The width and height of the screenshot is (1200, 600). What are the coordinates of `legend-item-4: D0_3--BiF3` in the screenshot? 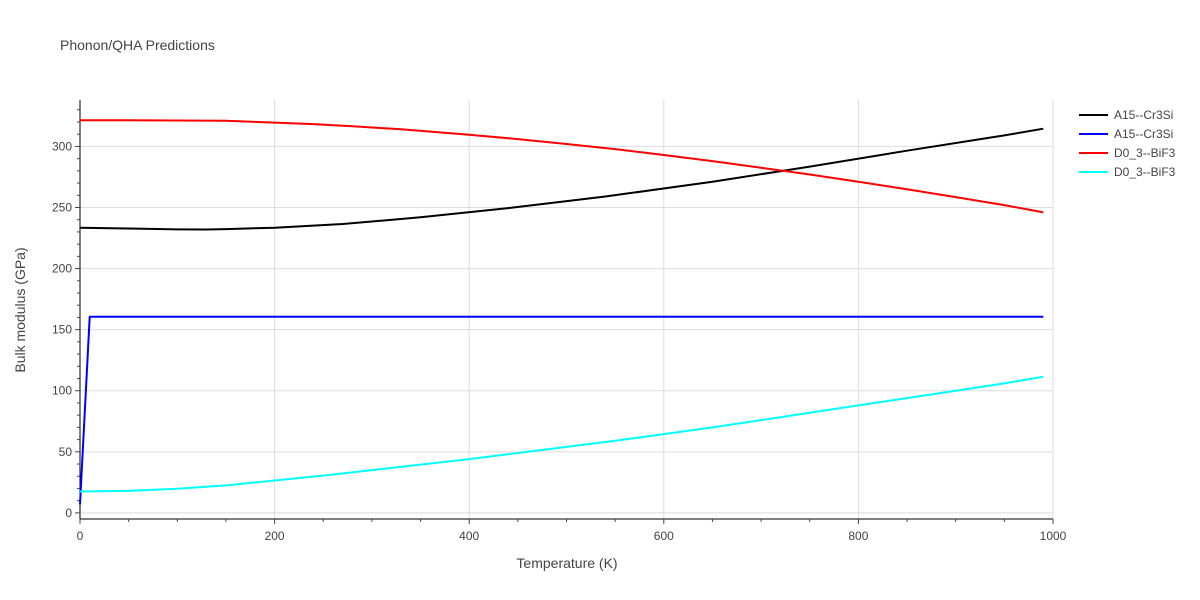 It's located at (1127, 172).